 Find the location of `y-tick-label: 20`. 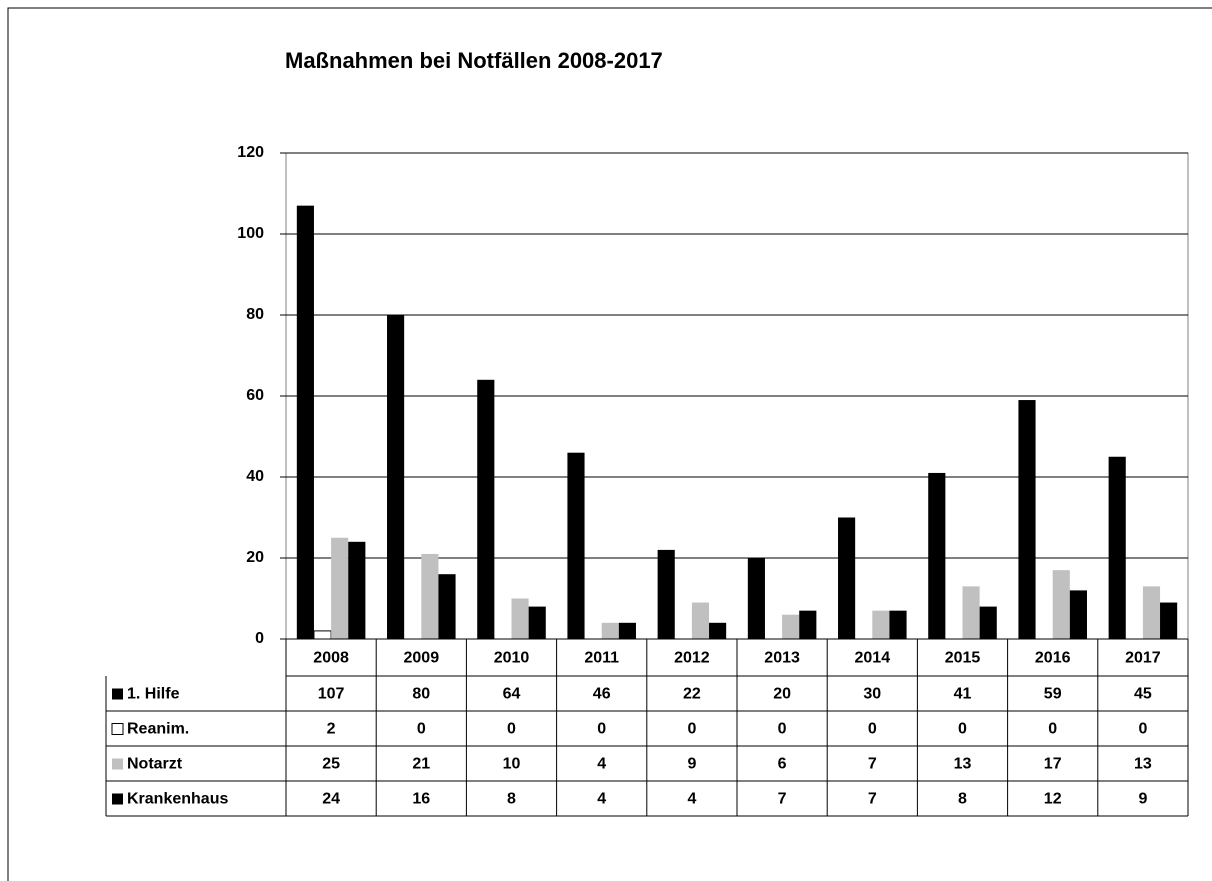

y-tick-label: 20 is located at coordinates (255, 557).